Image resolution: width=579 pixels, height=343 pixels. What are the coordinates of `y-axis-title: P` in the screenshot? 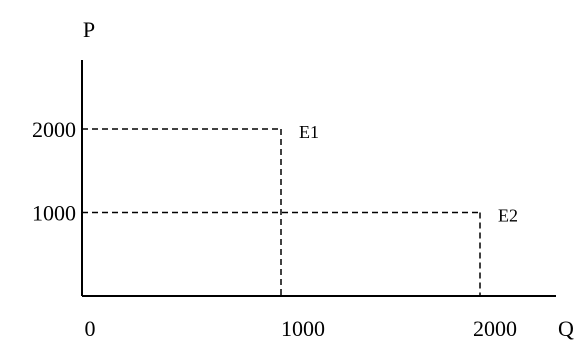 It's located at (89, 29).